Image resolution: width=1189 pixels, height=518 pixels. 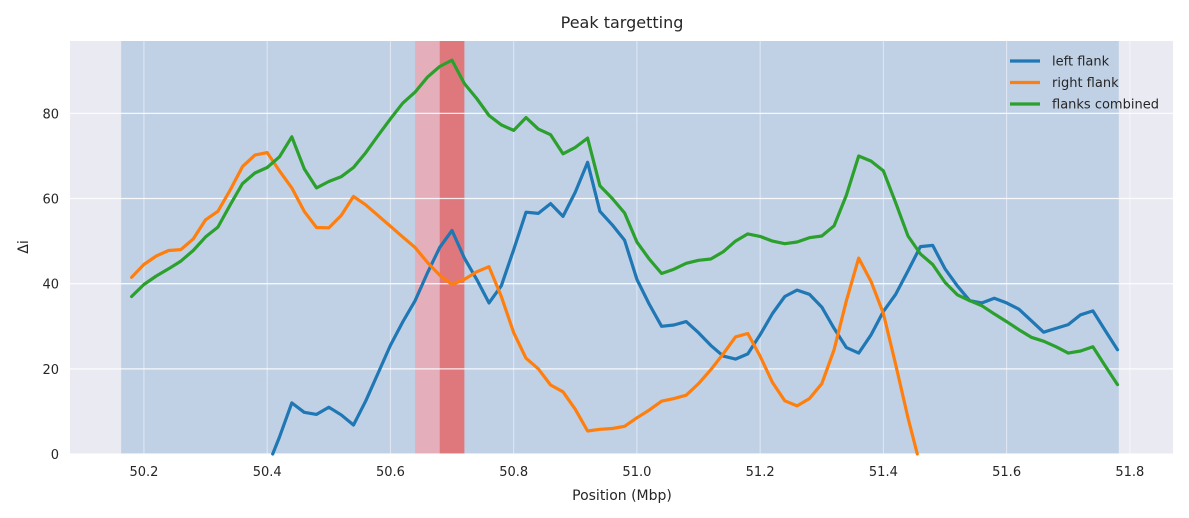 I want to click on x-axis-label: Position (Mbp), so click(x=622, y=496).